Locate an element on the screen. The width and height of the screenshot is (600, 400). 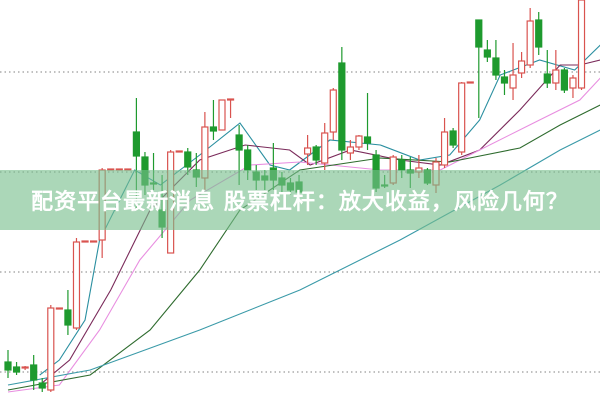
banner-title: 配资平台最新消息 股票杠杆：放大收益，风险几何？ is located at coordinates (300, 202).